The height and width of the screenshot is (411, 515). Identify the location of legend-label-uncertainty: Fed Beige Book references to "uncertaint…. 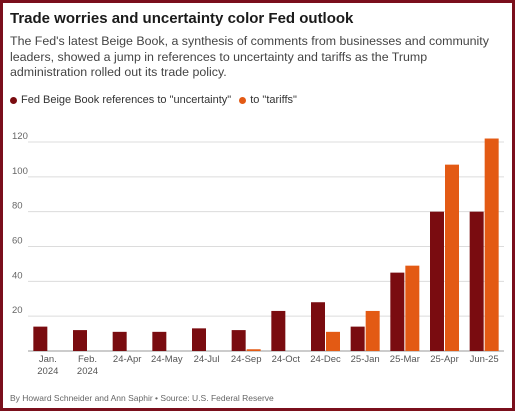
(126, 100).